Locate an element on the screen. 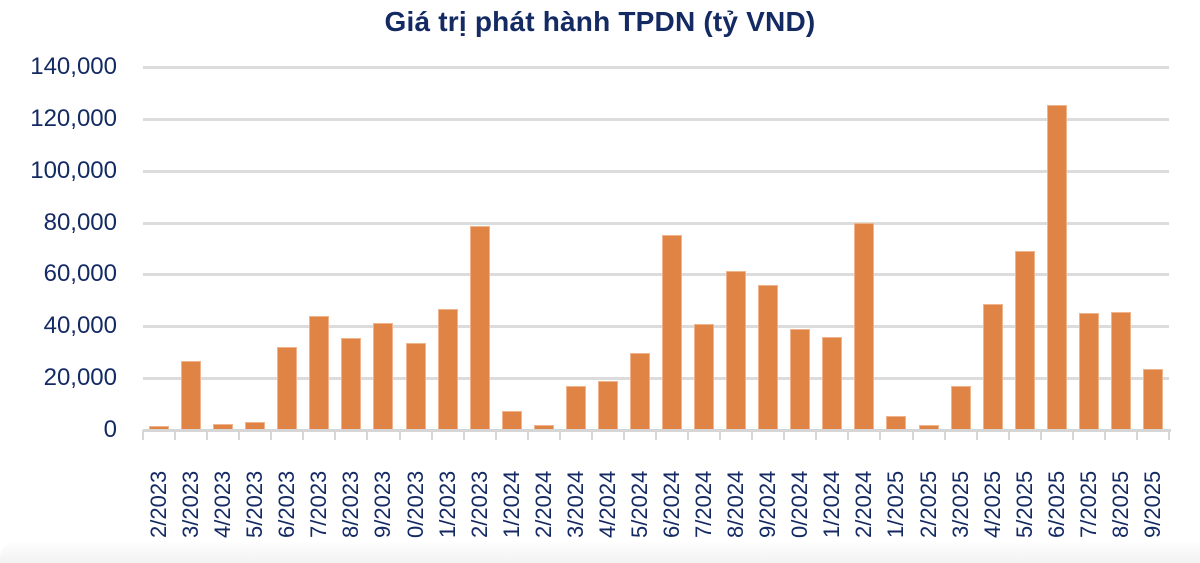 The width and height of the screenshot is (1200, 563). x-axis-tick-label: 5/2024 is located at coordinates (639, 504).